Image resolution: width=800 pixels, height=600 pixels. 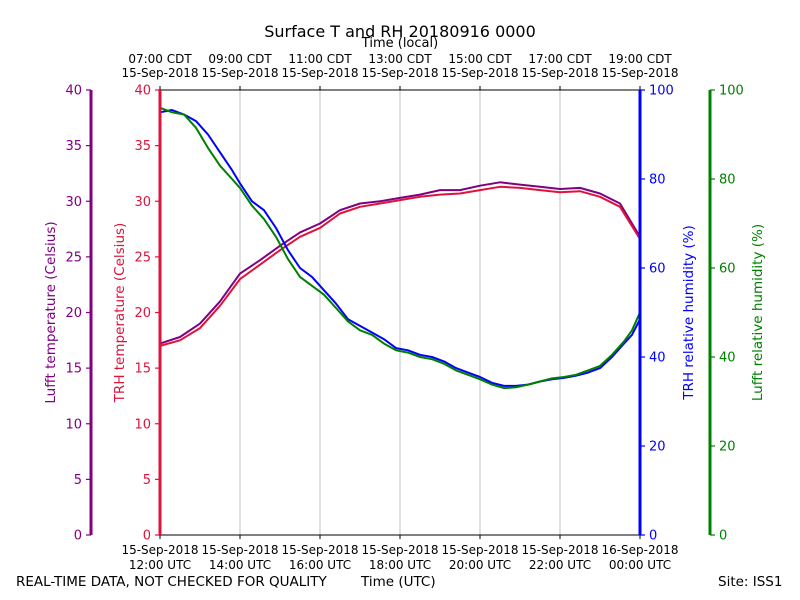 I want to click on lufft_temp-tick-label: 25, so click(x=73, y=257).